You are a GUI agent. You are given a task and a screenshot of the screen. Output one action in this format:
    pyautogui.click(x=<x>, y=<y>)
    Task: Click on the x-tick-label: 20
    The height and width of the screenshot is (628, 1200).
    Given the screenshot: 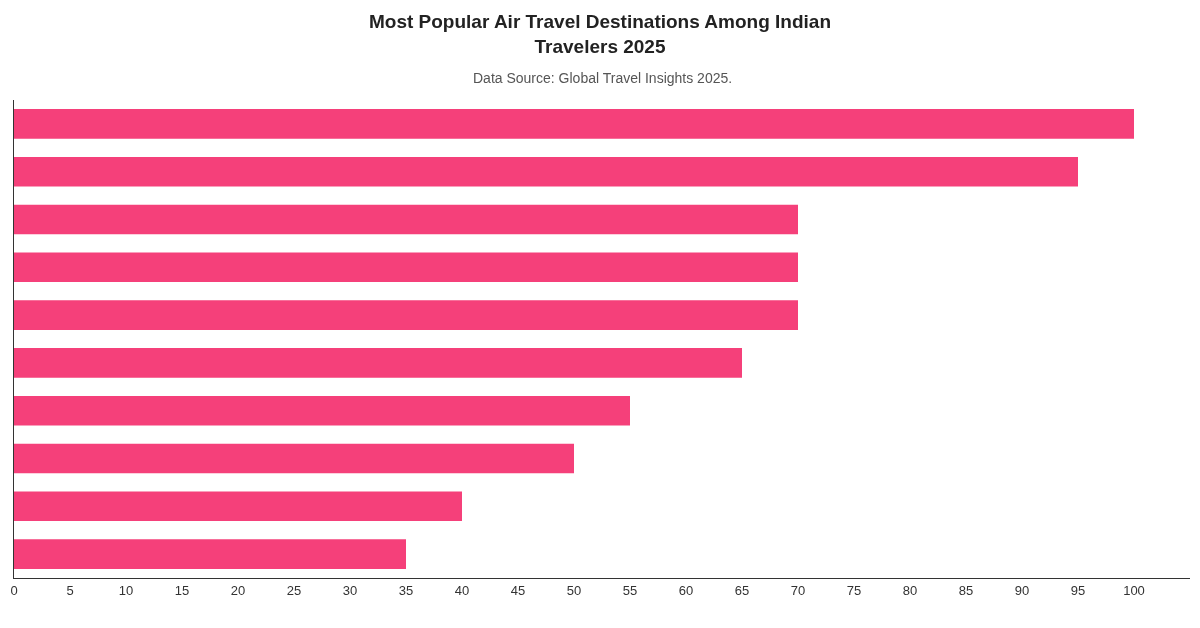 What is the action you would take?
    pyautogui.click(x=238, y=590)
    